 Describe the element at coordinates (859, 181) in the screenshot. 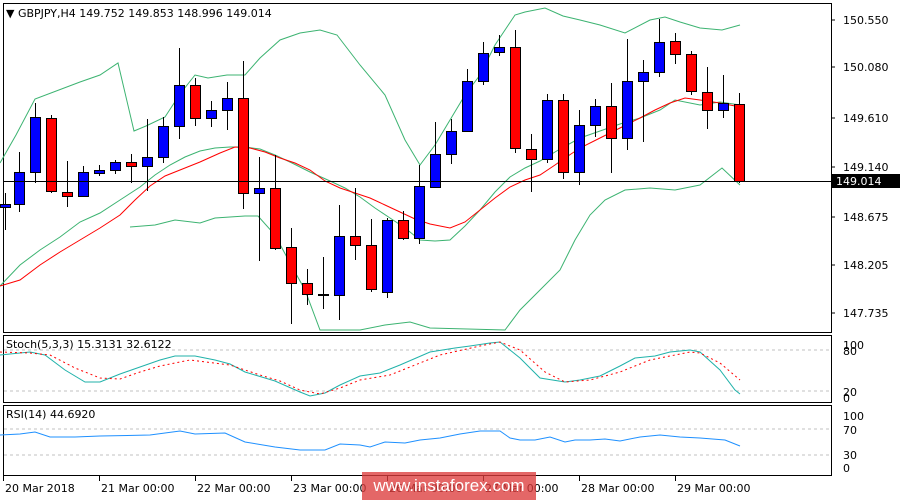

I see `current-price-label: 149.014` at that location.